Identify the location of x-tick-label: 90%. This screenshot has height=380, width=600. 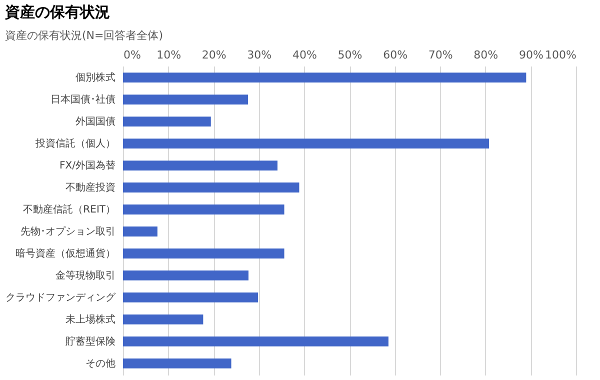
(531, 55).